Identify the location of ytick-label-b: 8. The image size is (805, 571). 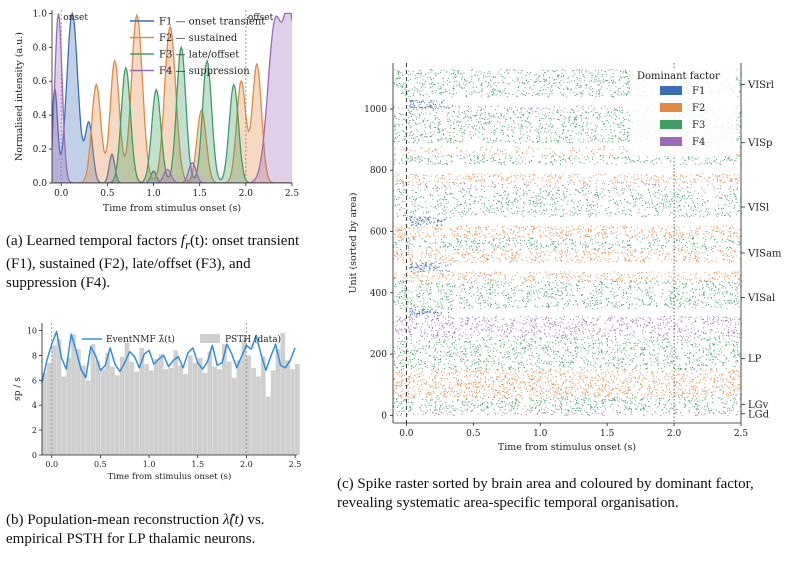
(34, 355).